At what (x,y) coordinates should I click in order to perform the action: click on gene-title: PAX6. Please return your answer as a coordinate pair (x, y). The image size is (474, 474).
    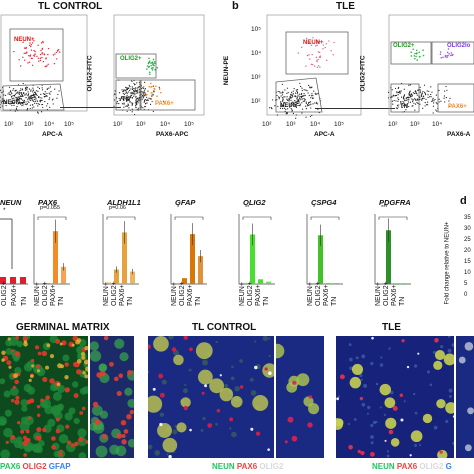
    Looking at the image, I should click on (48, 202).